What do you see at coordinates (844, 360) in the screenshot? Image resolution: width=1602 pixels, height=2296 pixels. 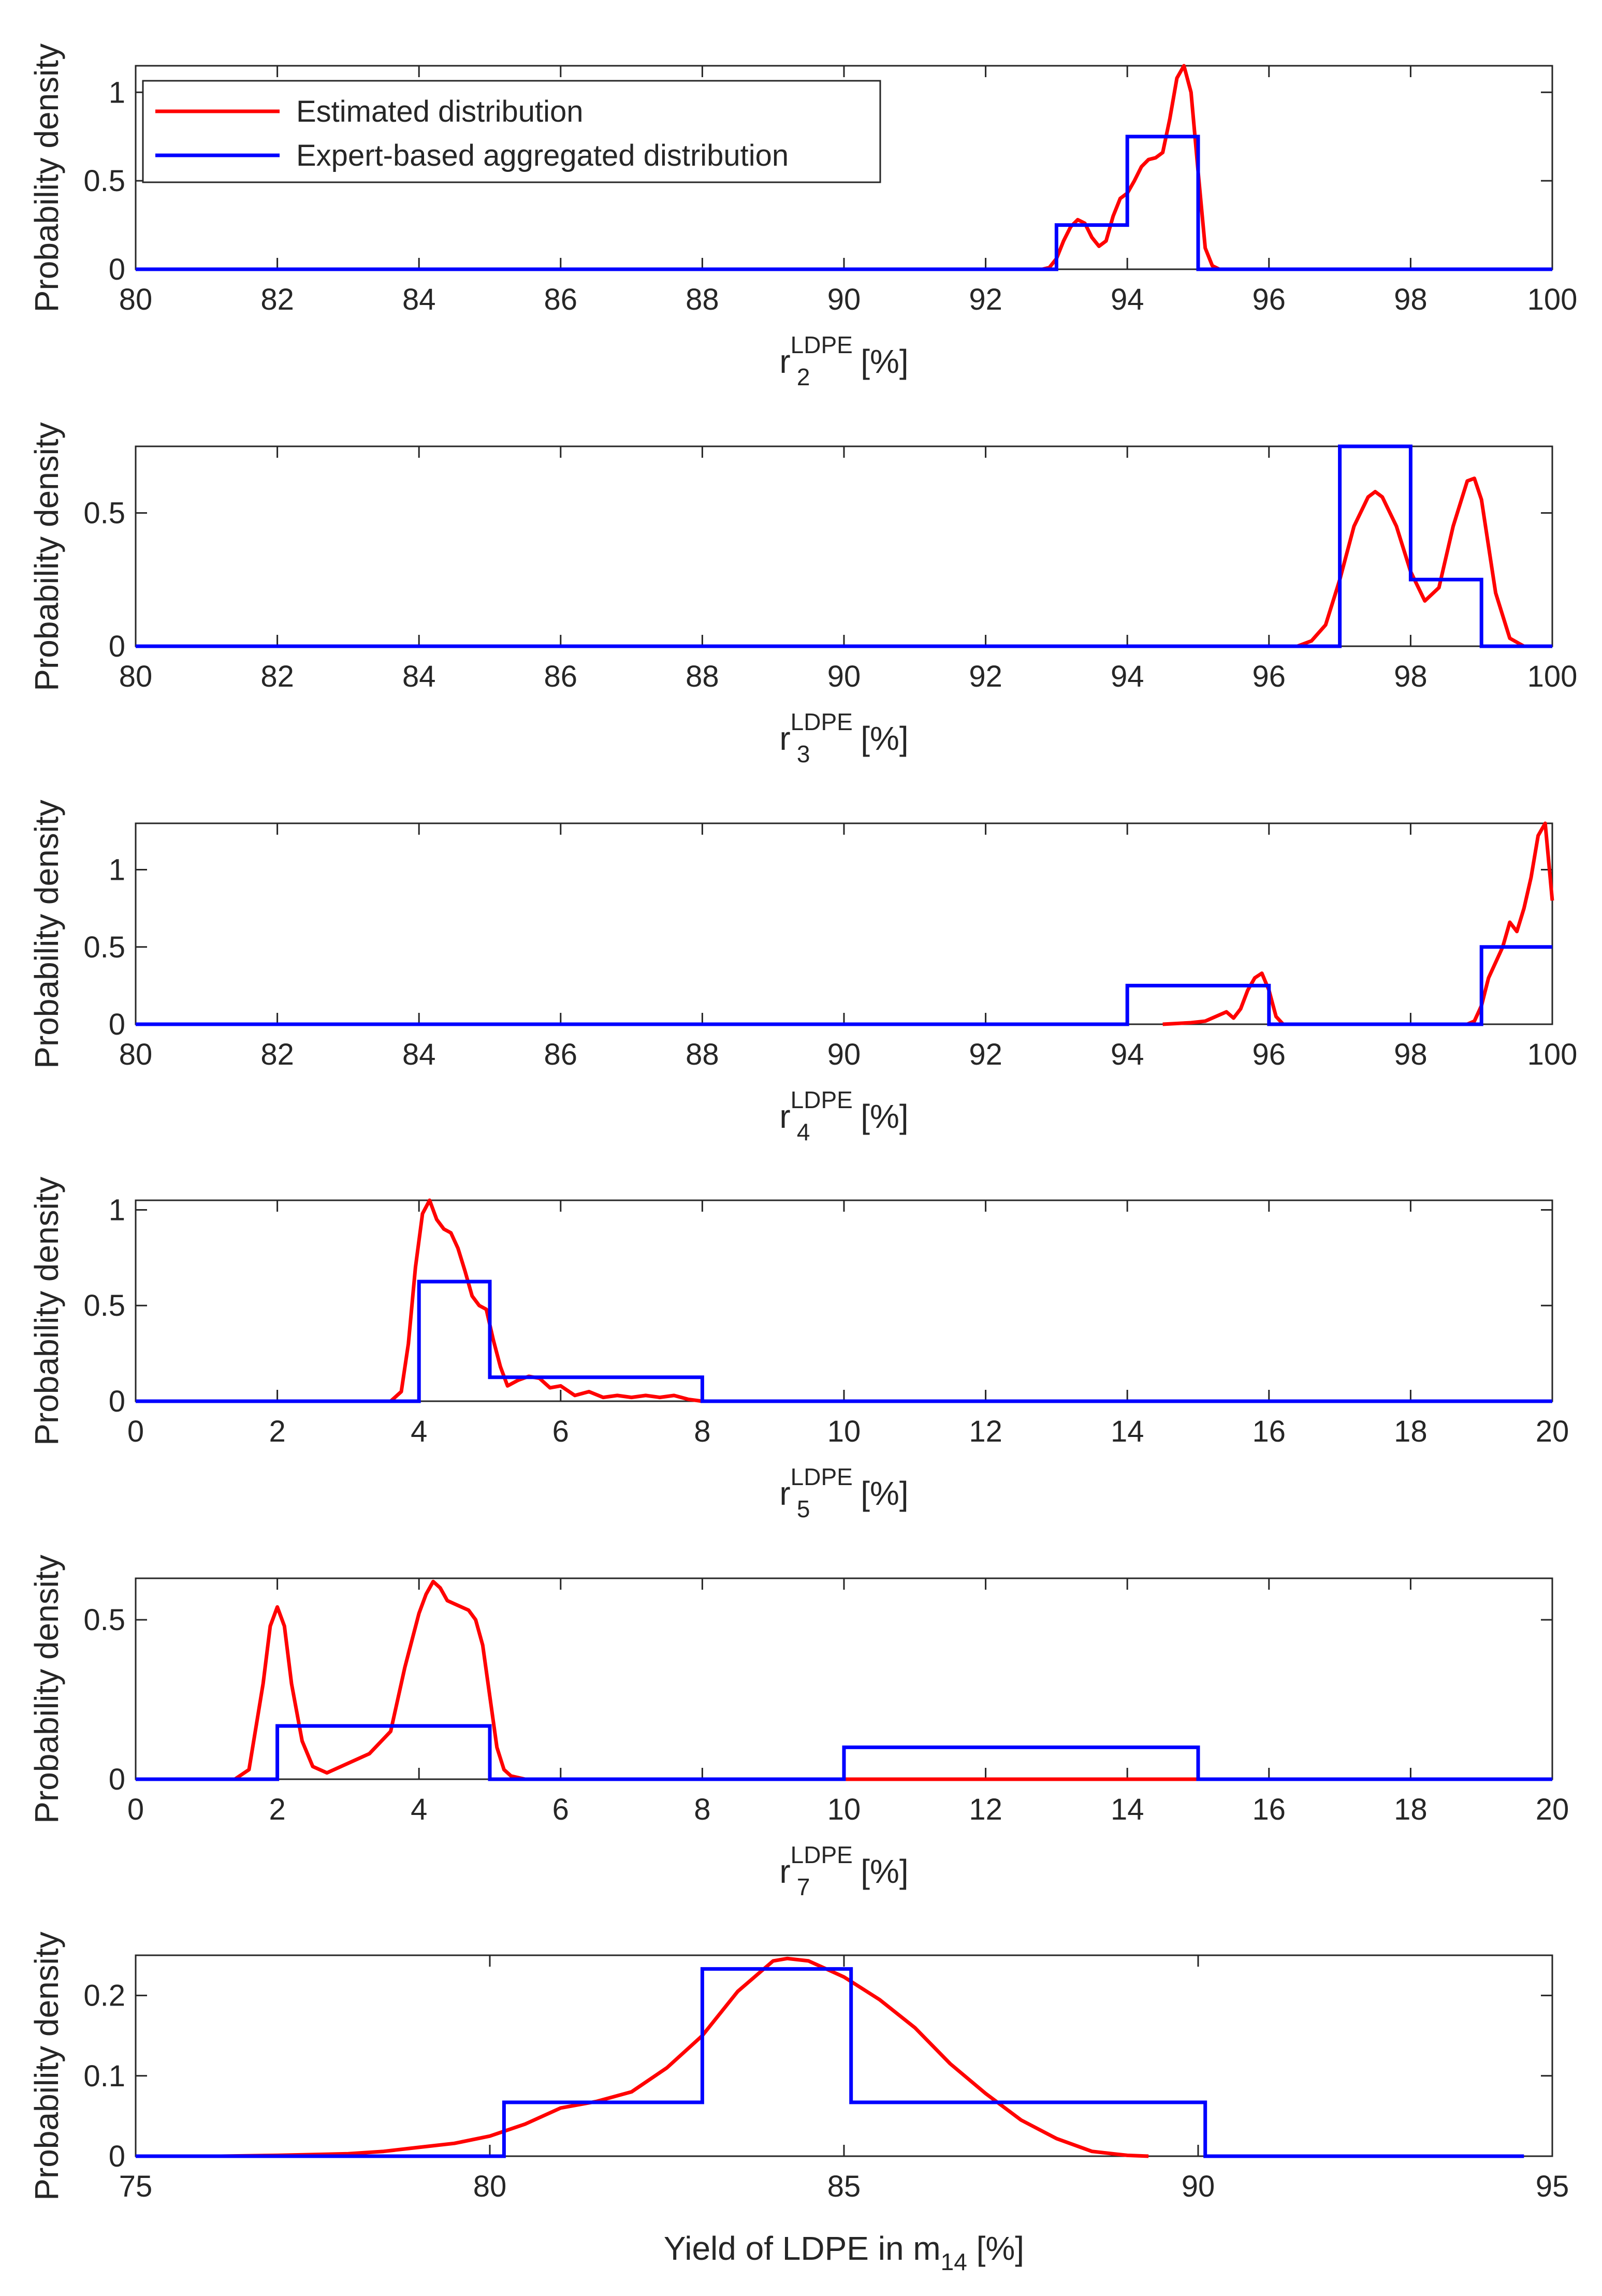 I see `x-axis-label: rLDPE 2 [%]` at bounding box center [844, 360].